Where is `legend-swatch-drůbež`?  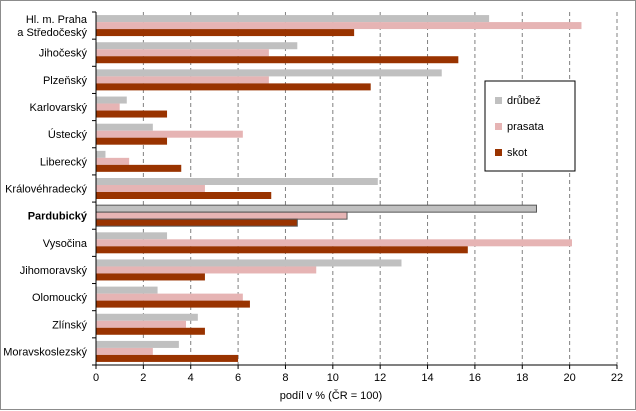
legend-swatch-drůbež is located at coordinates (498, 100).